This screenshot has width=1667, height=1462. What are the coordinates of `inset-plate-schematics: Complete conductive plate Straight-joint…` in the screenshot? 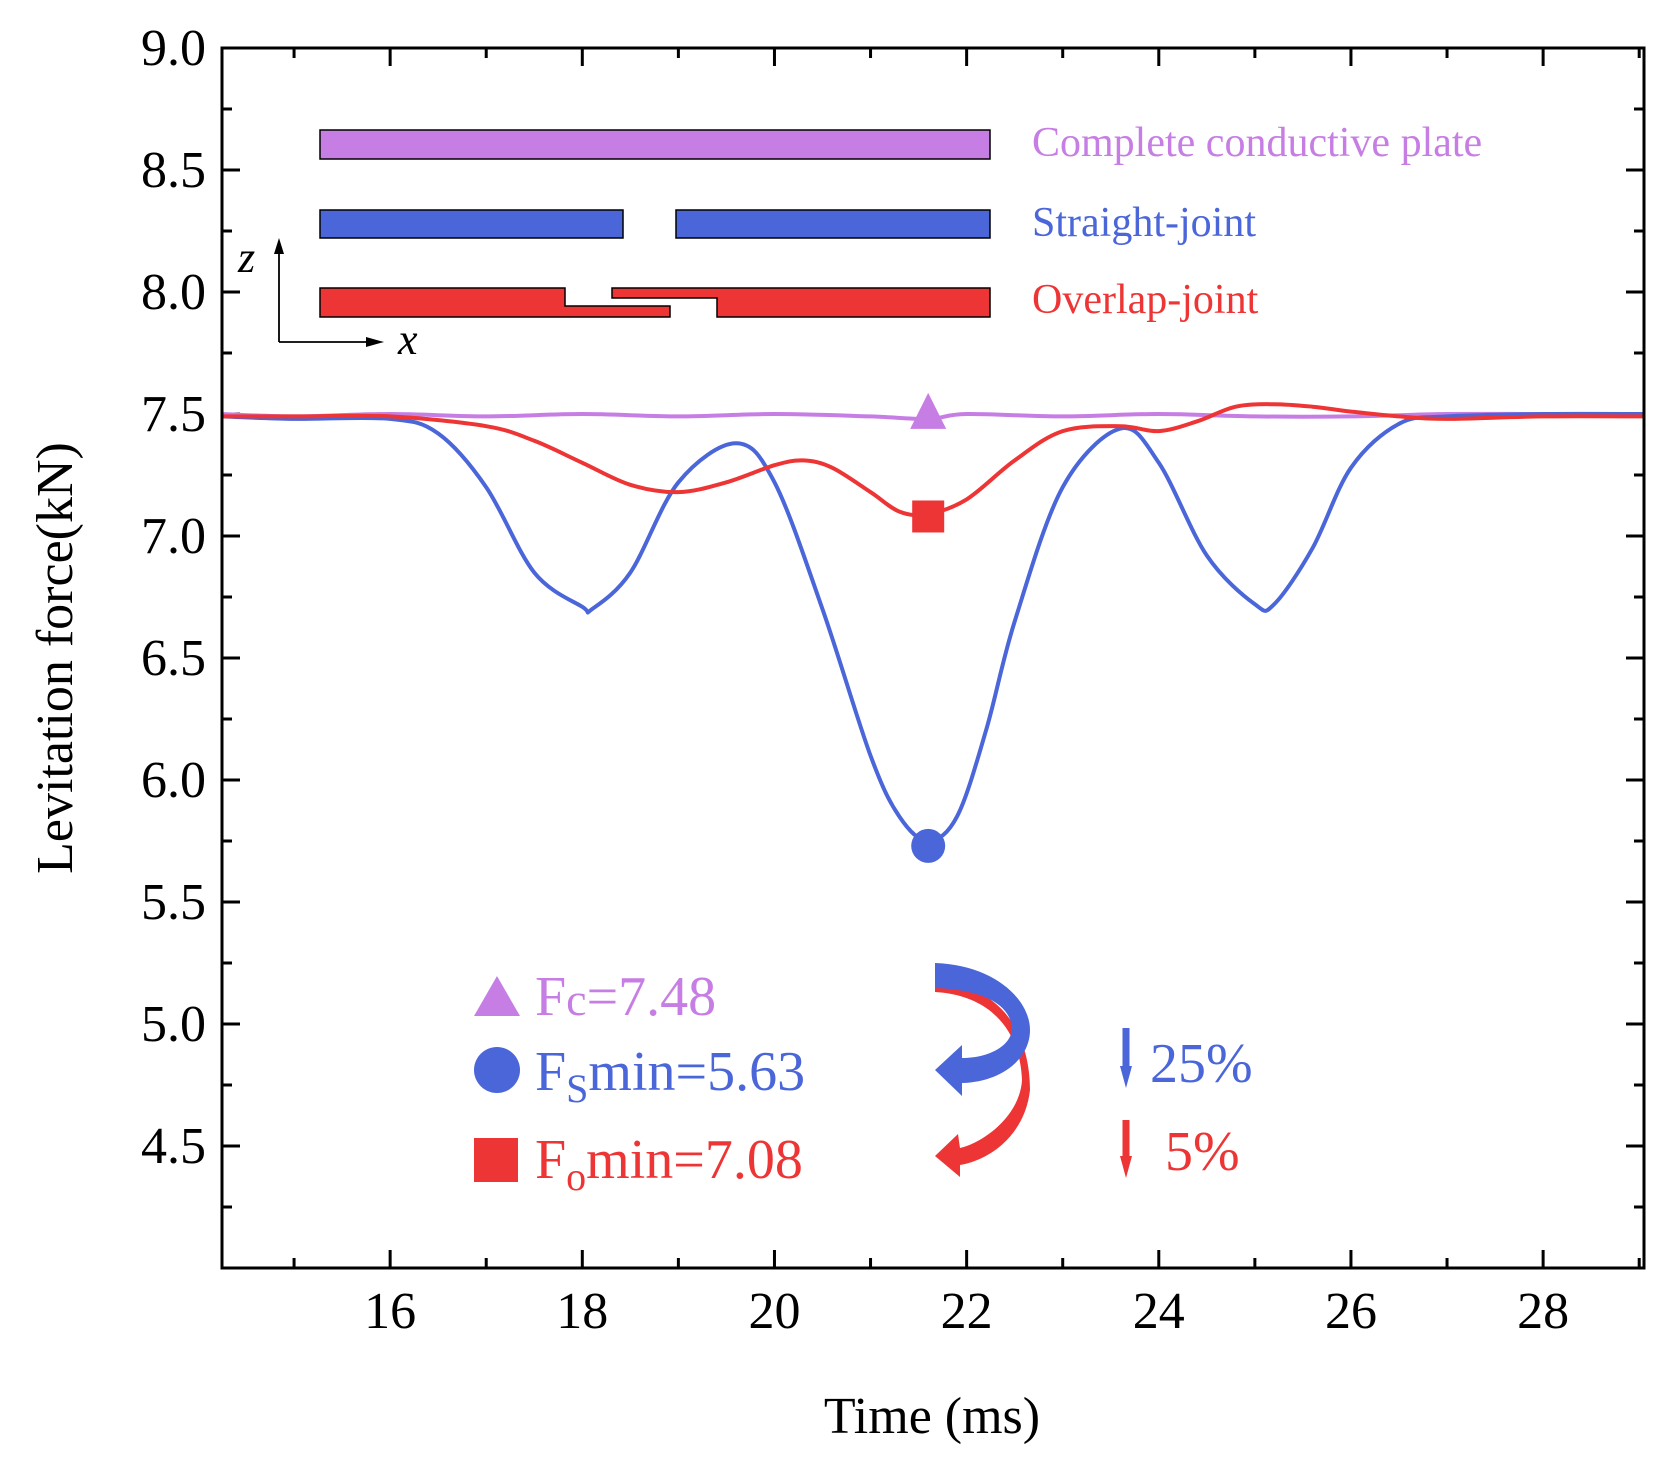 It's located at (859, 242).